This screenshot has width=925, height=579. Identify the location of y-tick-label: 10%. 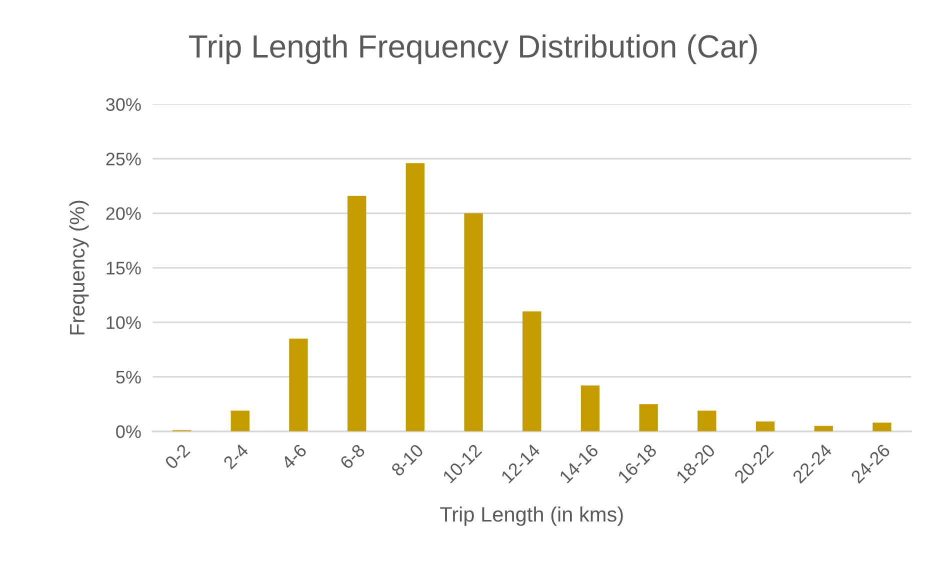
(123, 323).